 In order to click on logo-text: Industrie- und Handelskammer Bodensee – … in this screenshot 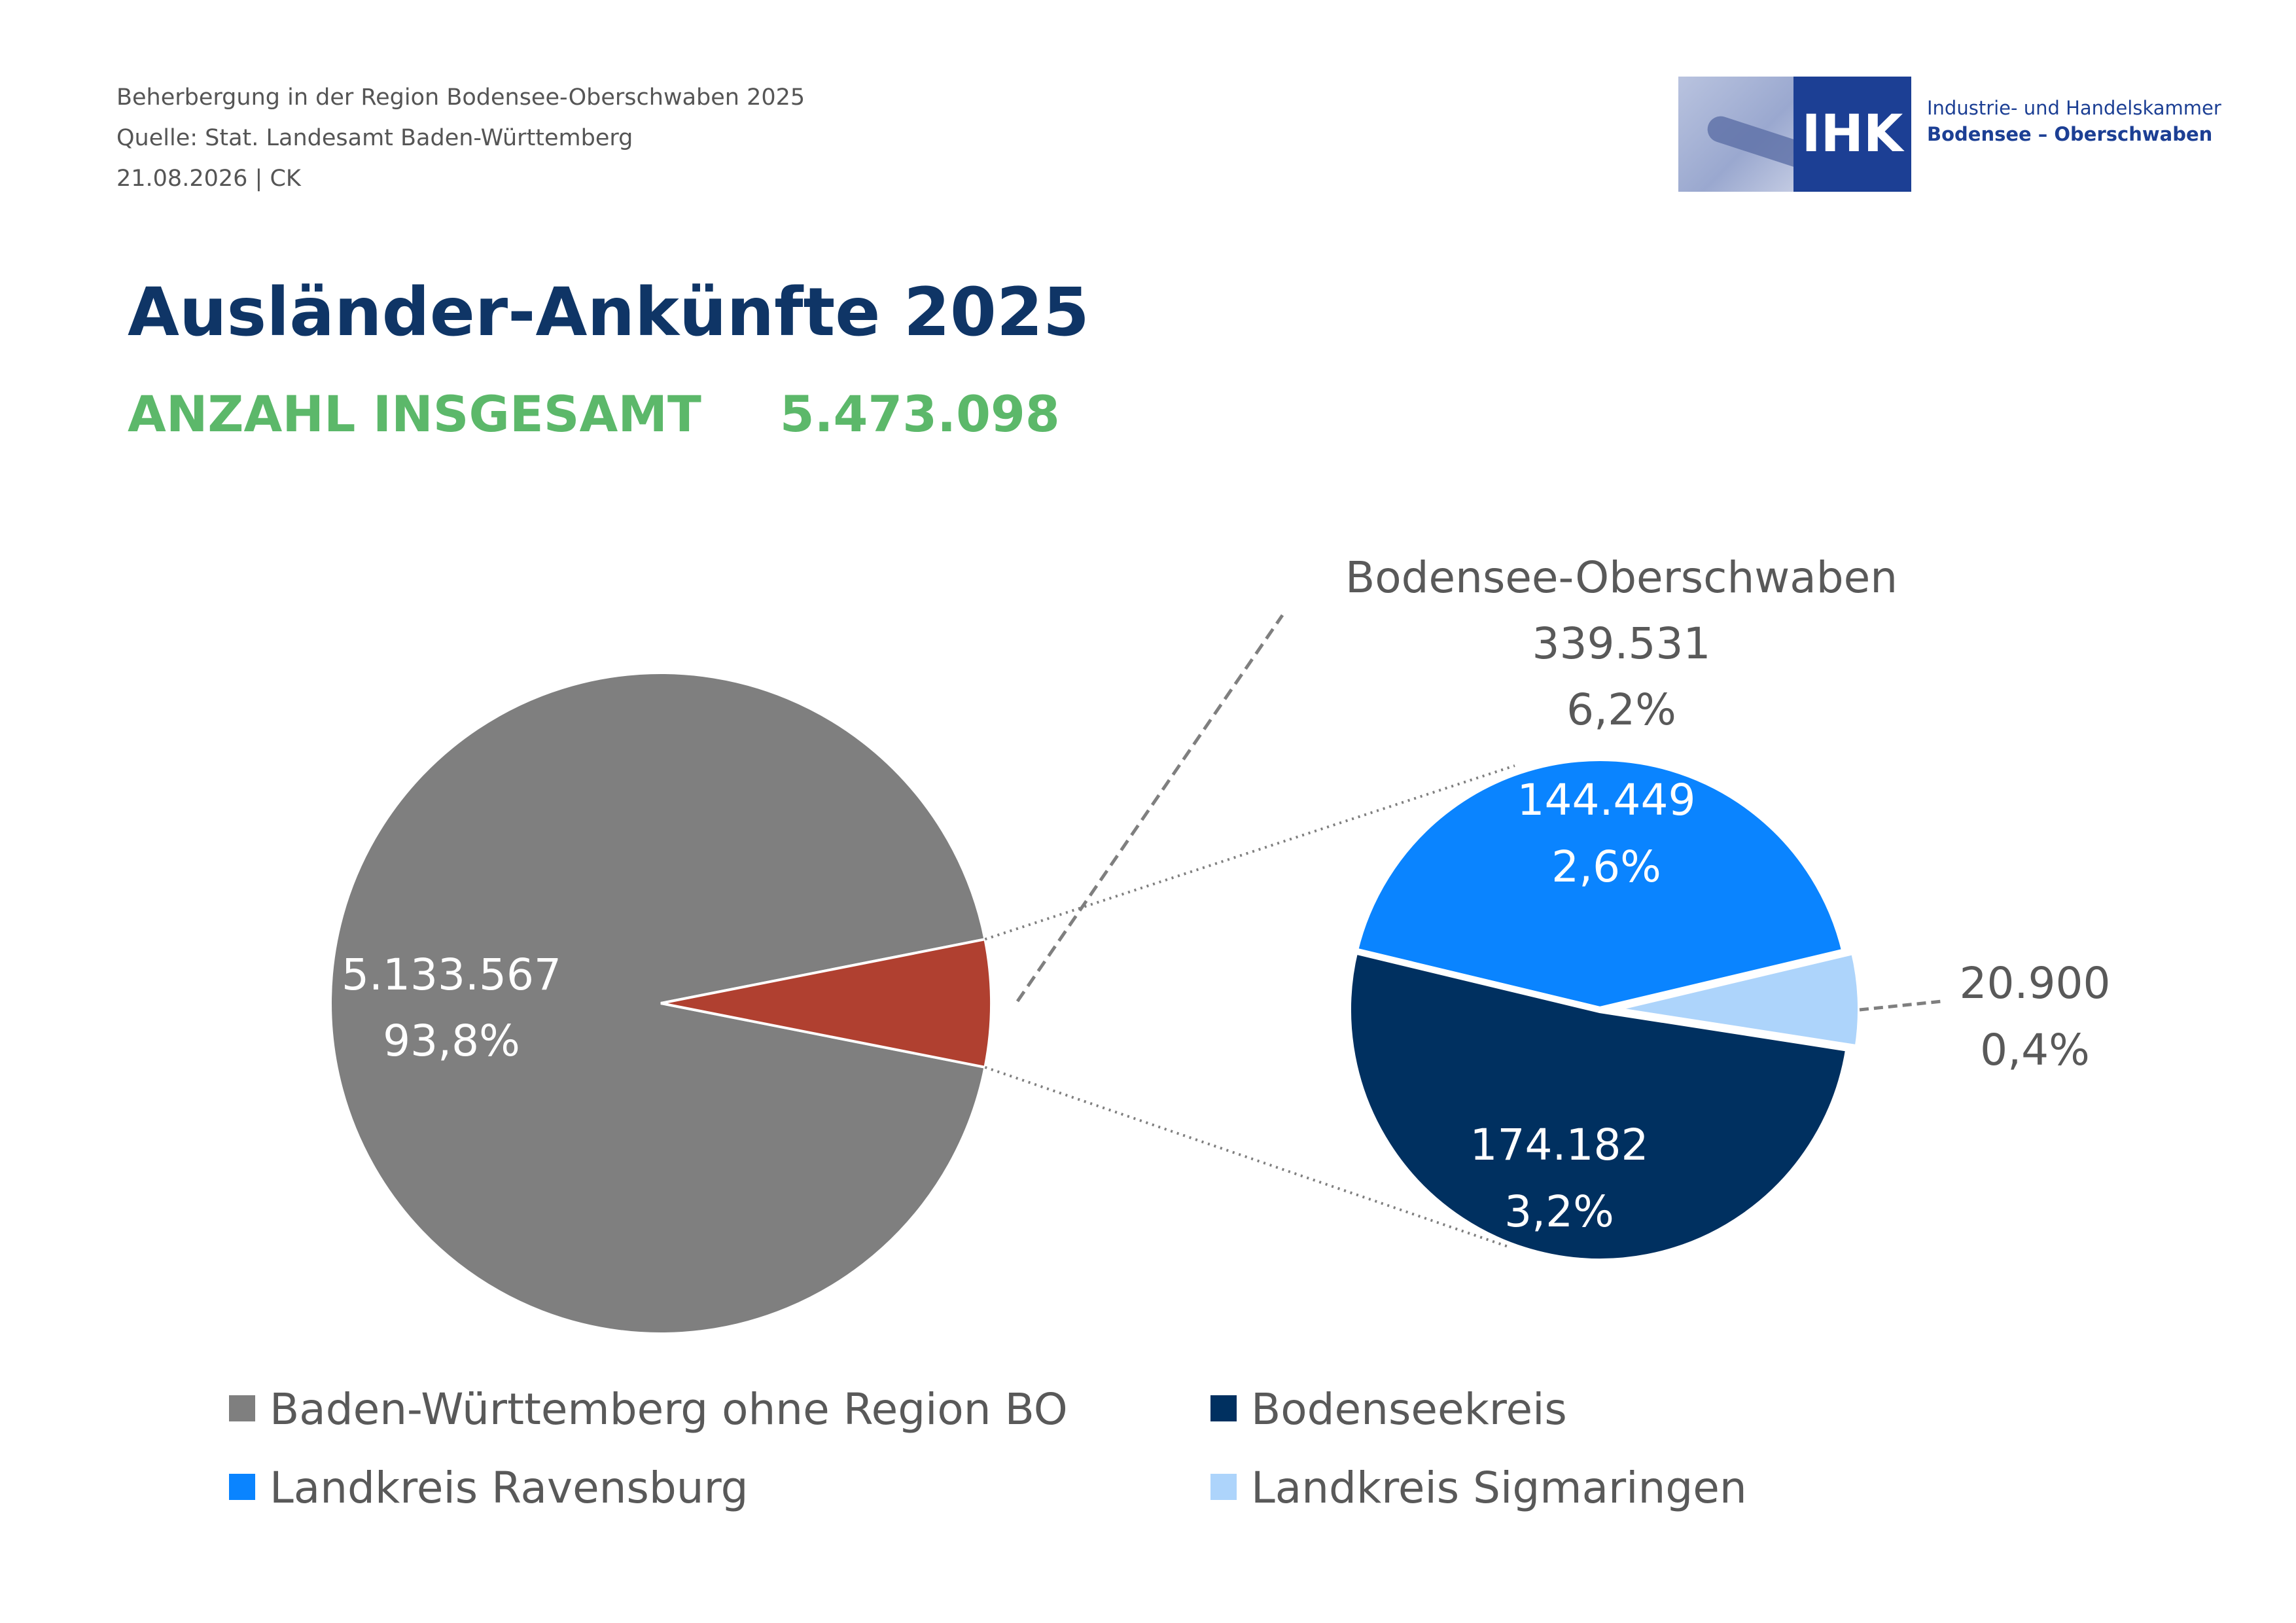, I will do `click(2074, 121)`.